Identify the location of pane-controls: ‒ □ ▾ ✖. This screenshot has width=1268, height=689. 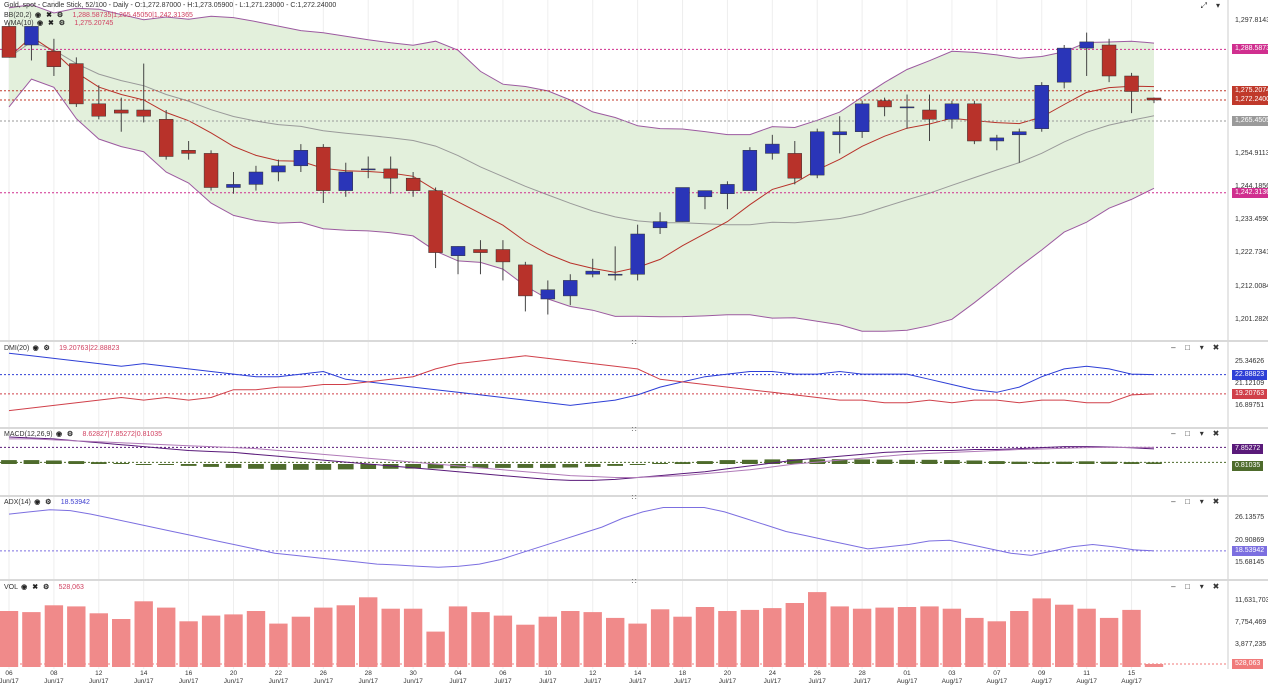
(1194, 586).